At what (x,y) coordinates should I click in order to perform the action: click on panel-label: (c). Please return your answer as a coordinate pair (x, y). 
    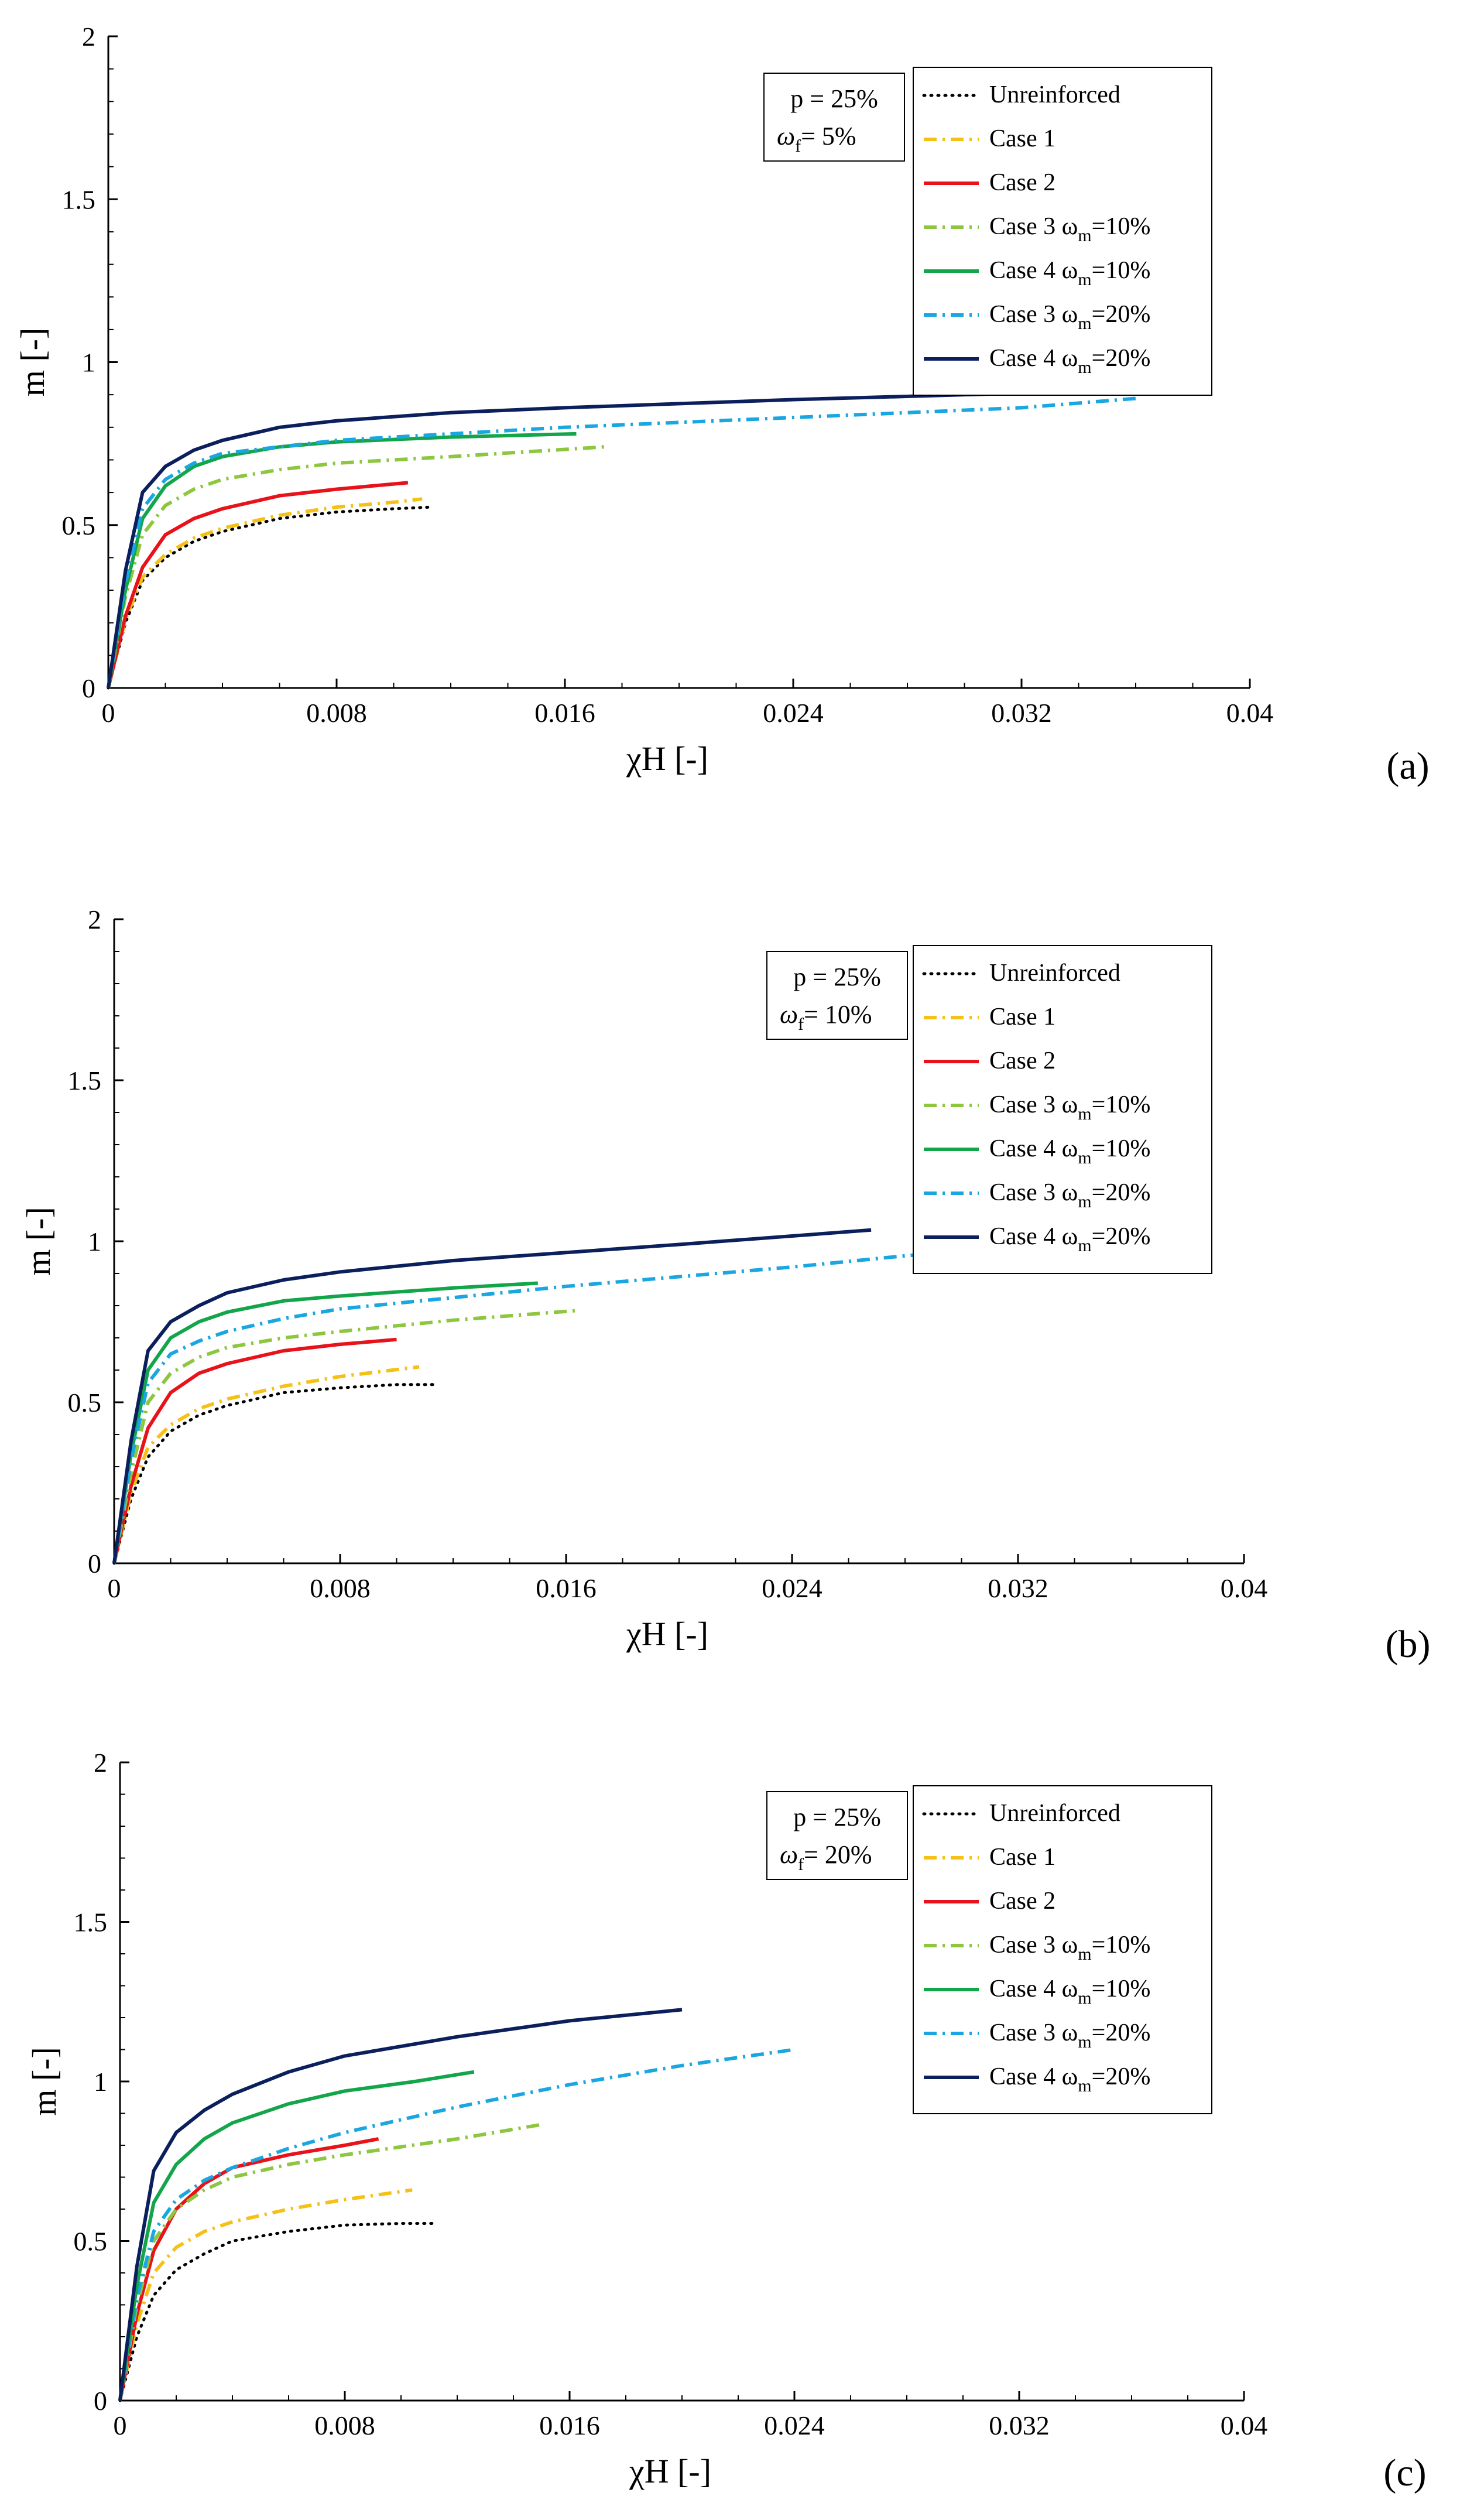
    Looking at the image, I should click on (1404, 2473).